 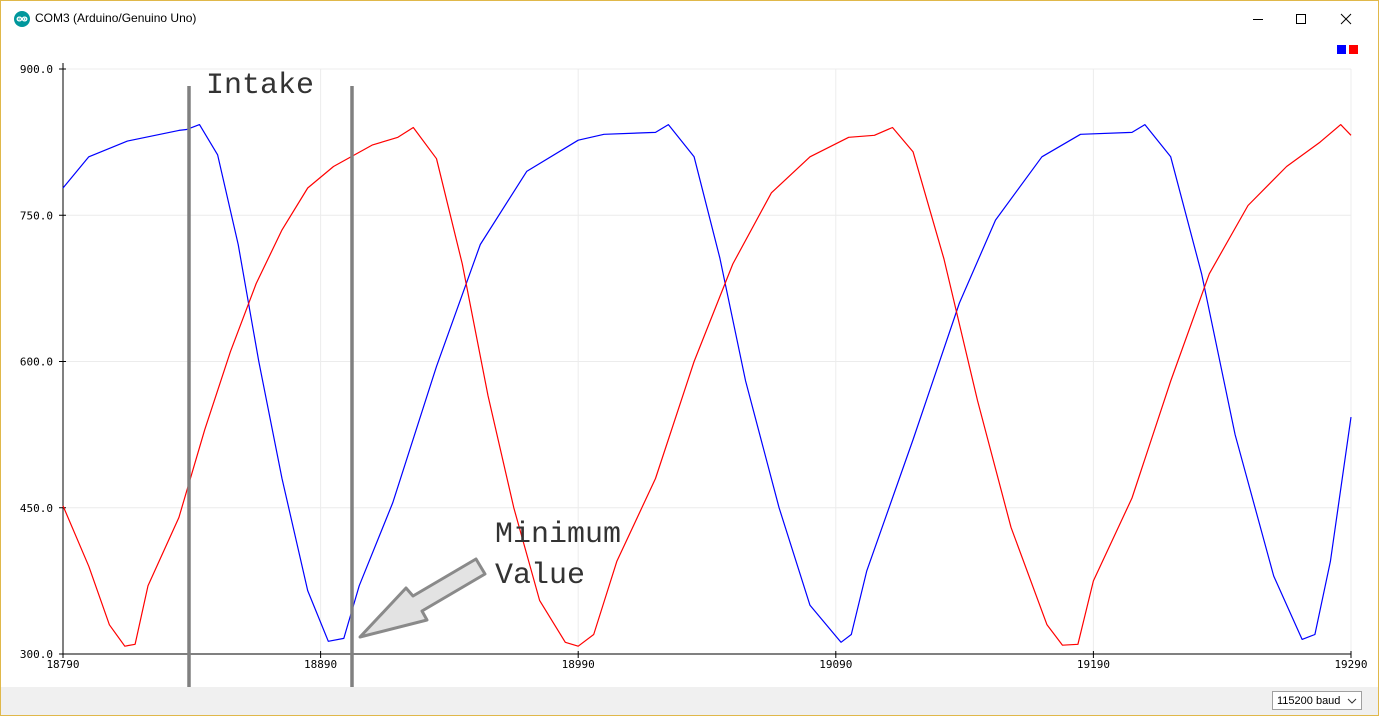 I want to click on minimum-label-line1: Minimum, so click(x=558, y=535).